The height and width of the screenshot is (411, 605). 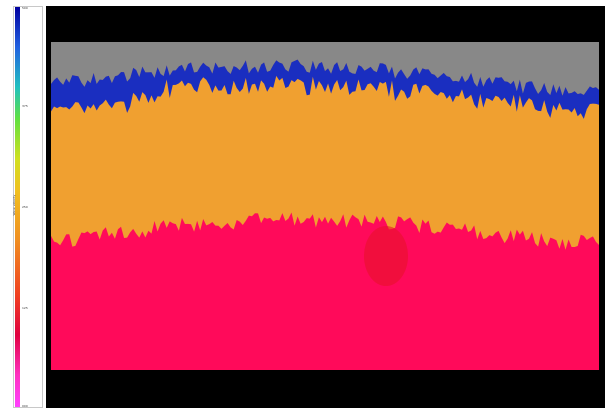 What do you see at coordinates (25, 8) in the screenshot?
I see `colorbar-tick: 500` at bounding box center [25, 8].